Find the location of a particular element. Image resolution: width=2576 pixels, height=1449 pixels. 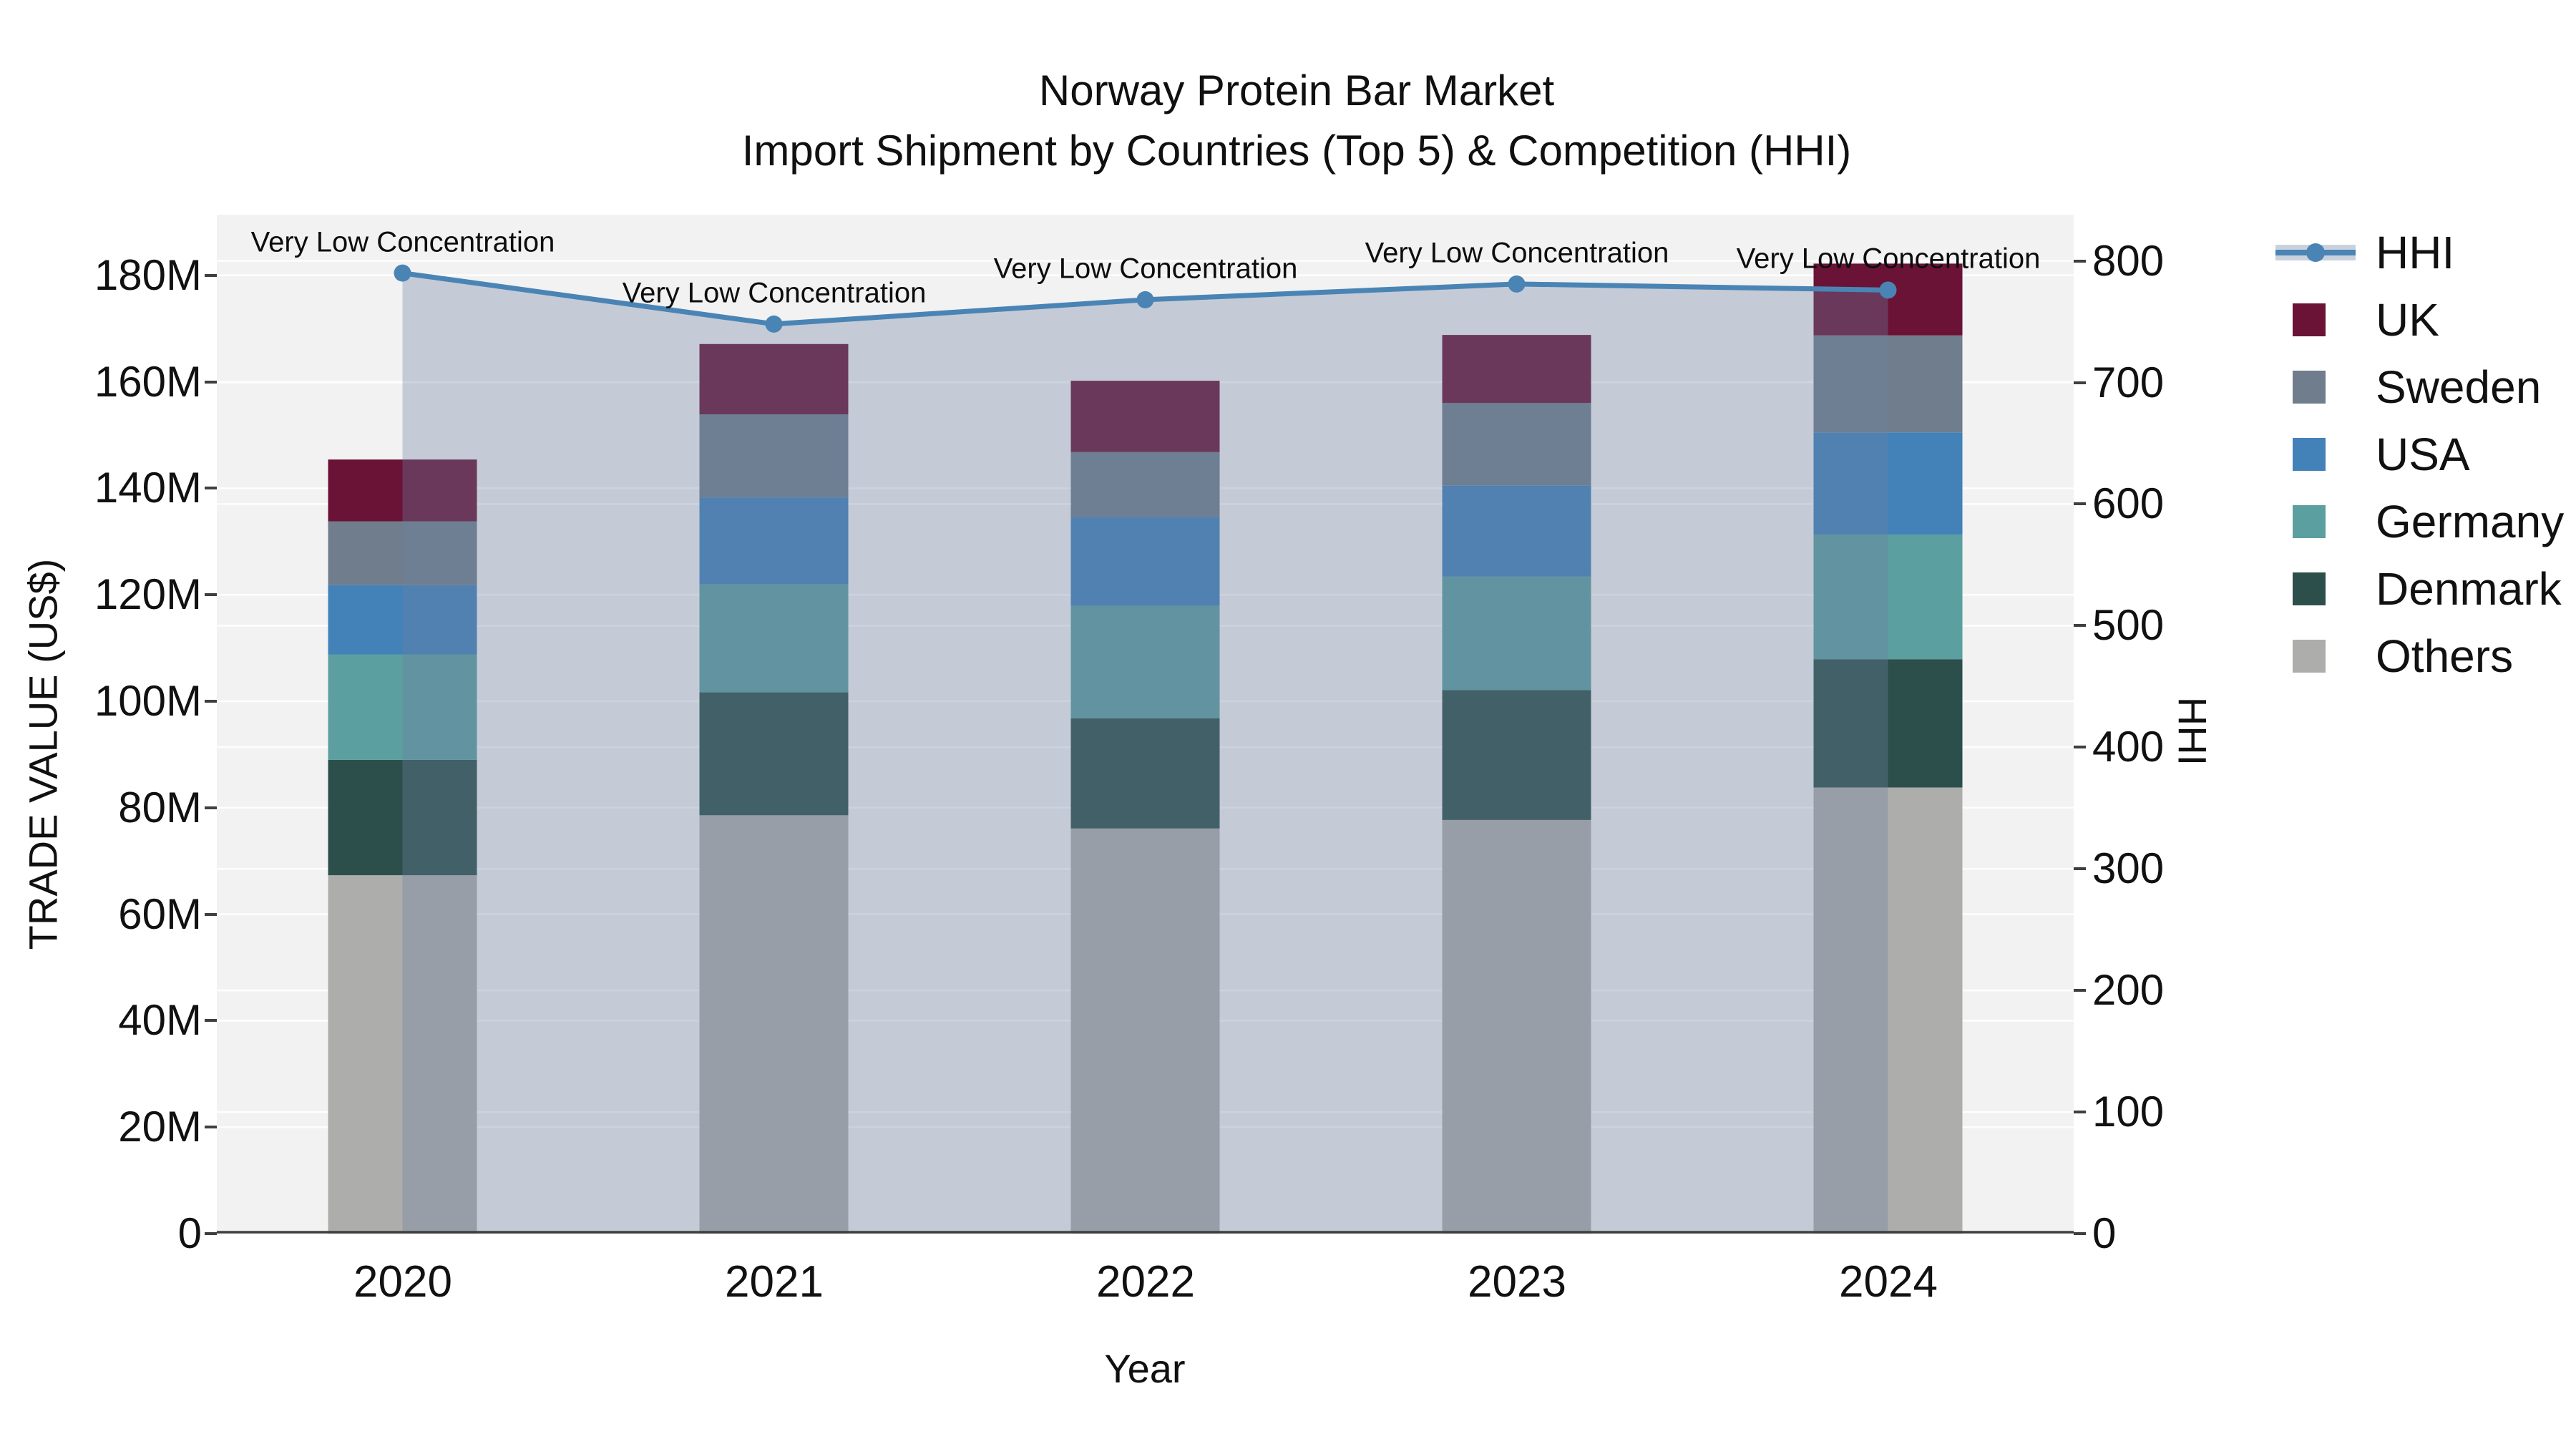

ytick-left-140M: 140M is located at coordinates (148, 488).